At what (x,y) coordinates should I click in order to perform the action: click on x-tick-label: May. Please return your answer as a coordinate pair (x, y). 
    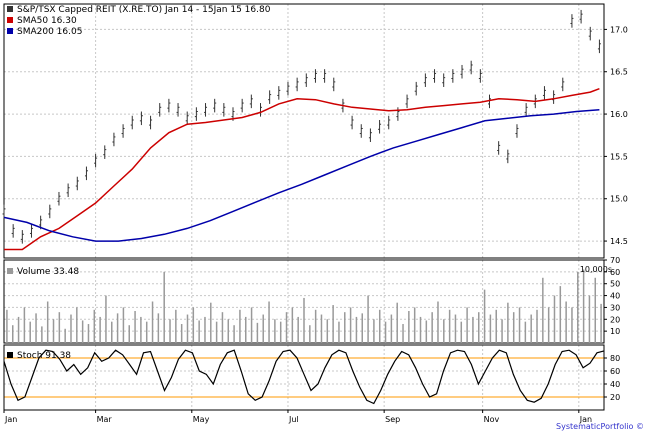
    Looking at the image, I should click on (201, 419).